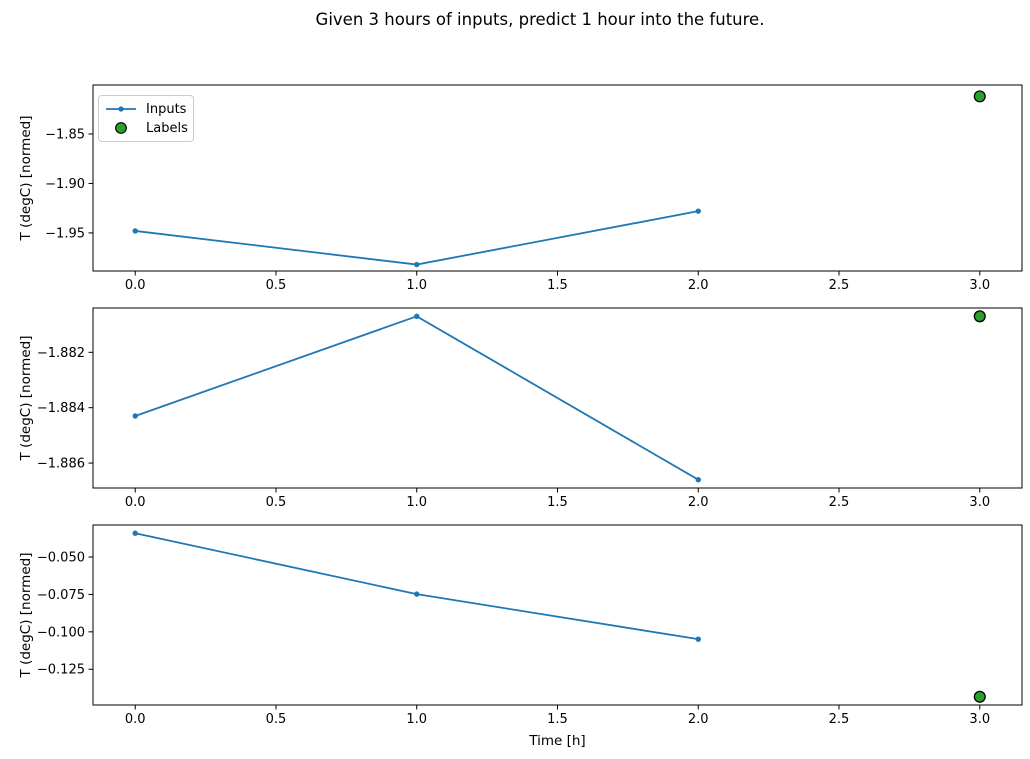  Describe the element at coordinates (61, 408) in the screenshot. I see `y-tick-label: −1.884` at that location.